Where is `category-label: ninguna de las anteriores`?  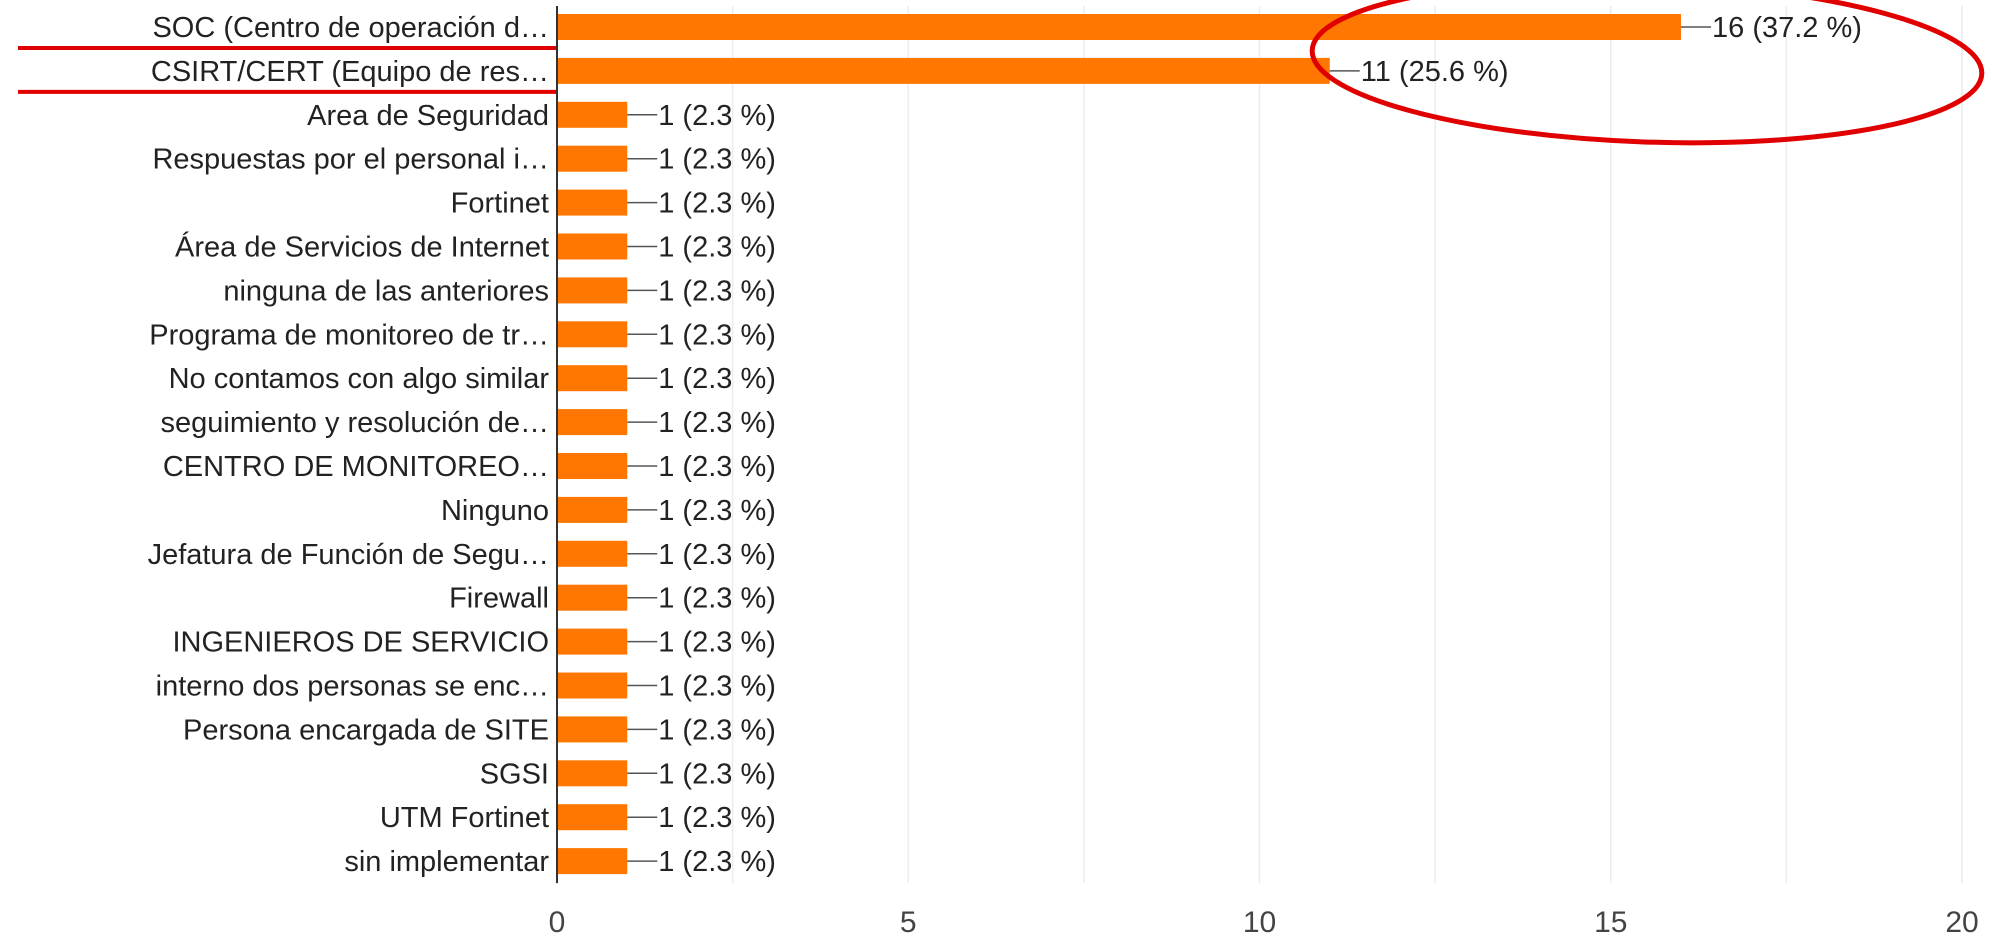 category-label: ninguna de las anteriores is located at coordinates (386, 291).